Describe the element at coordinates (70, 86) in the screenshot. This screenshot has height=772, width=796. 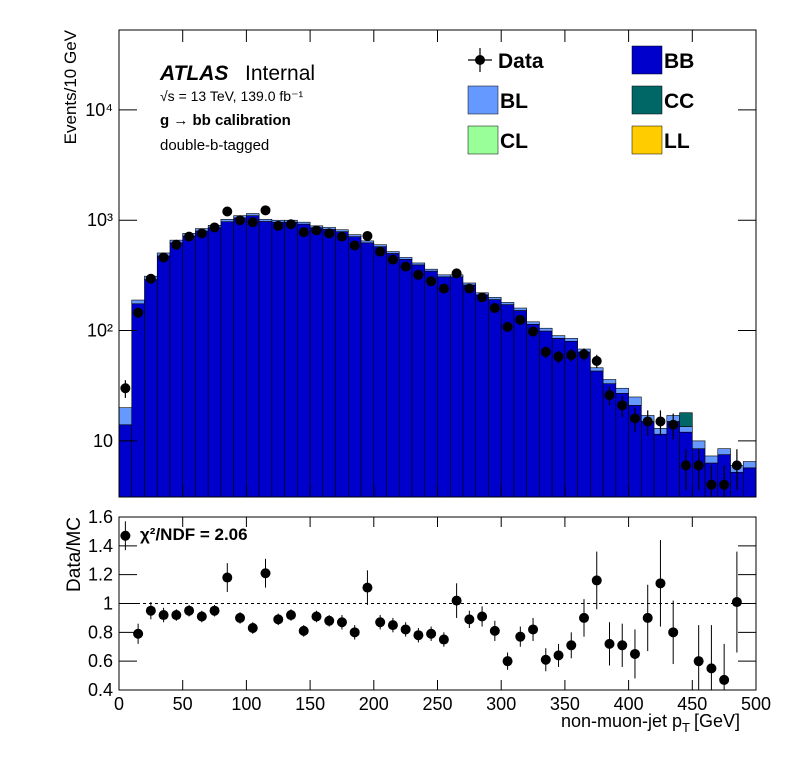
I see `y-axis-label: Events/10 GeV` at that location.